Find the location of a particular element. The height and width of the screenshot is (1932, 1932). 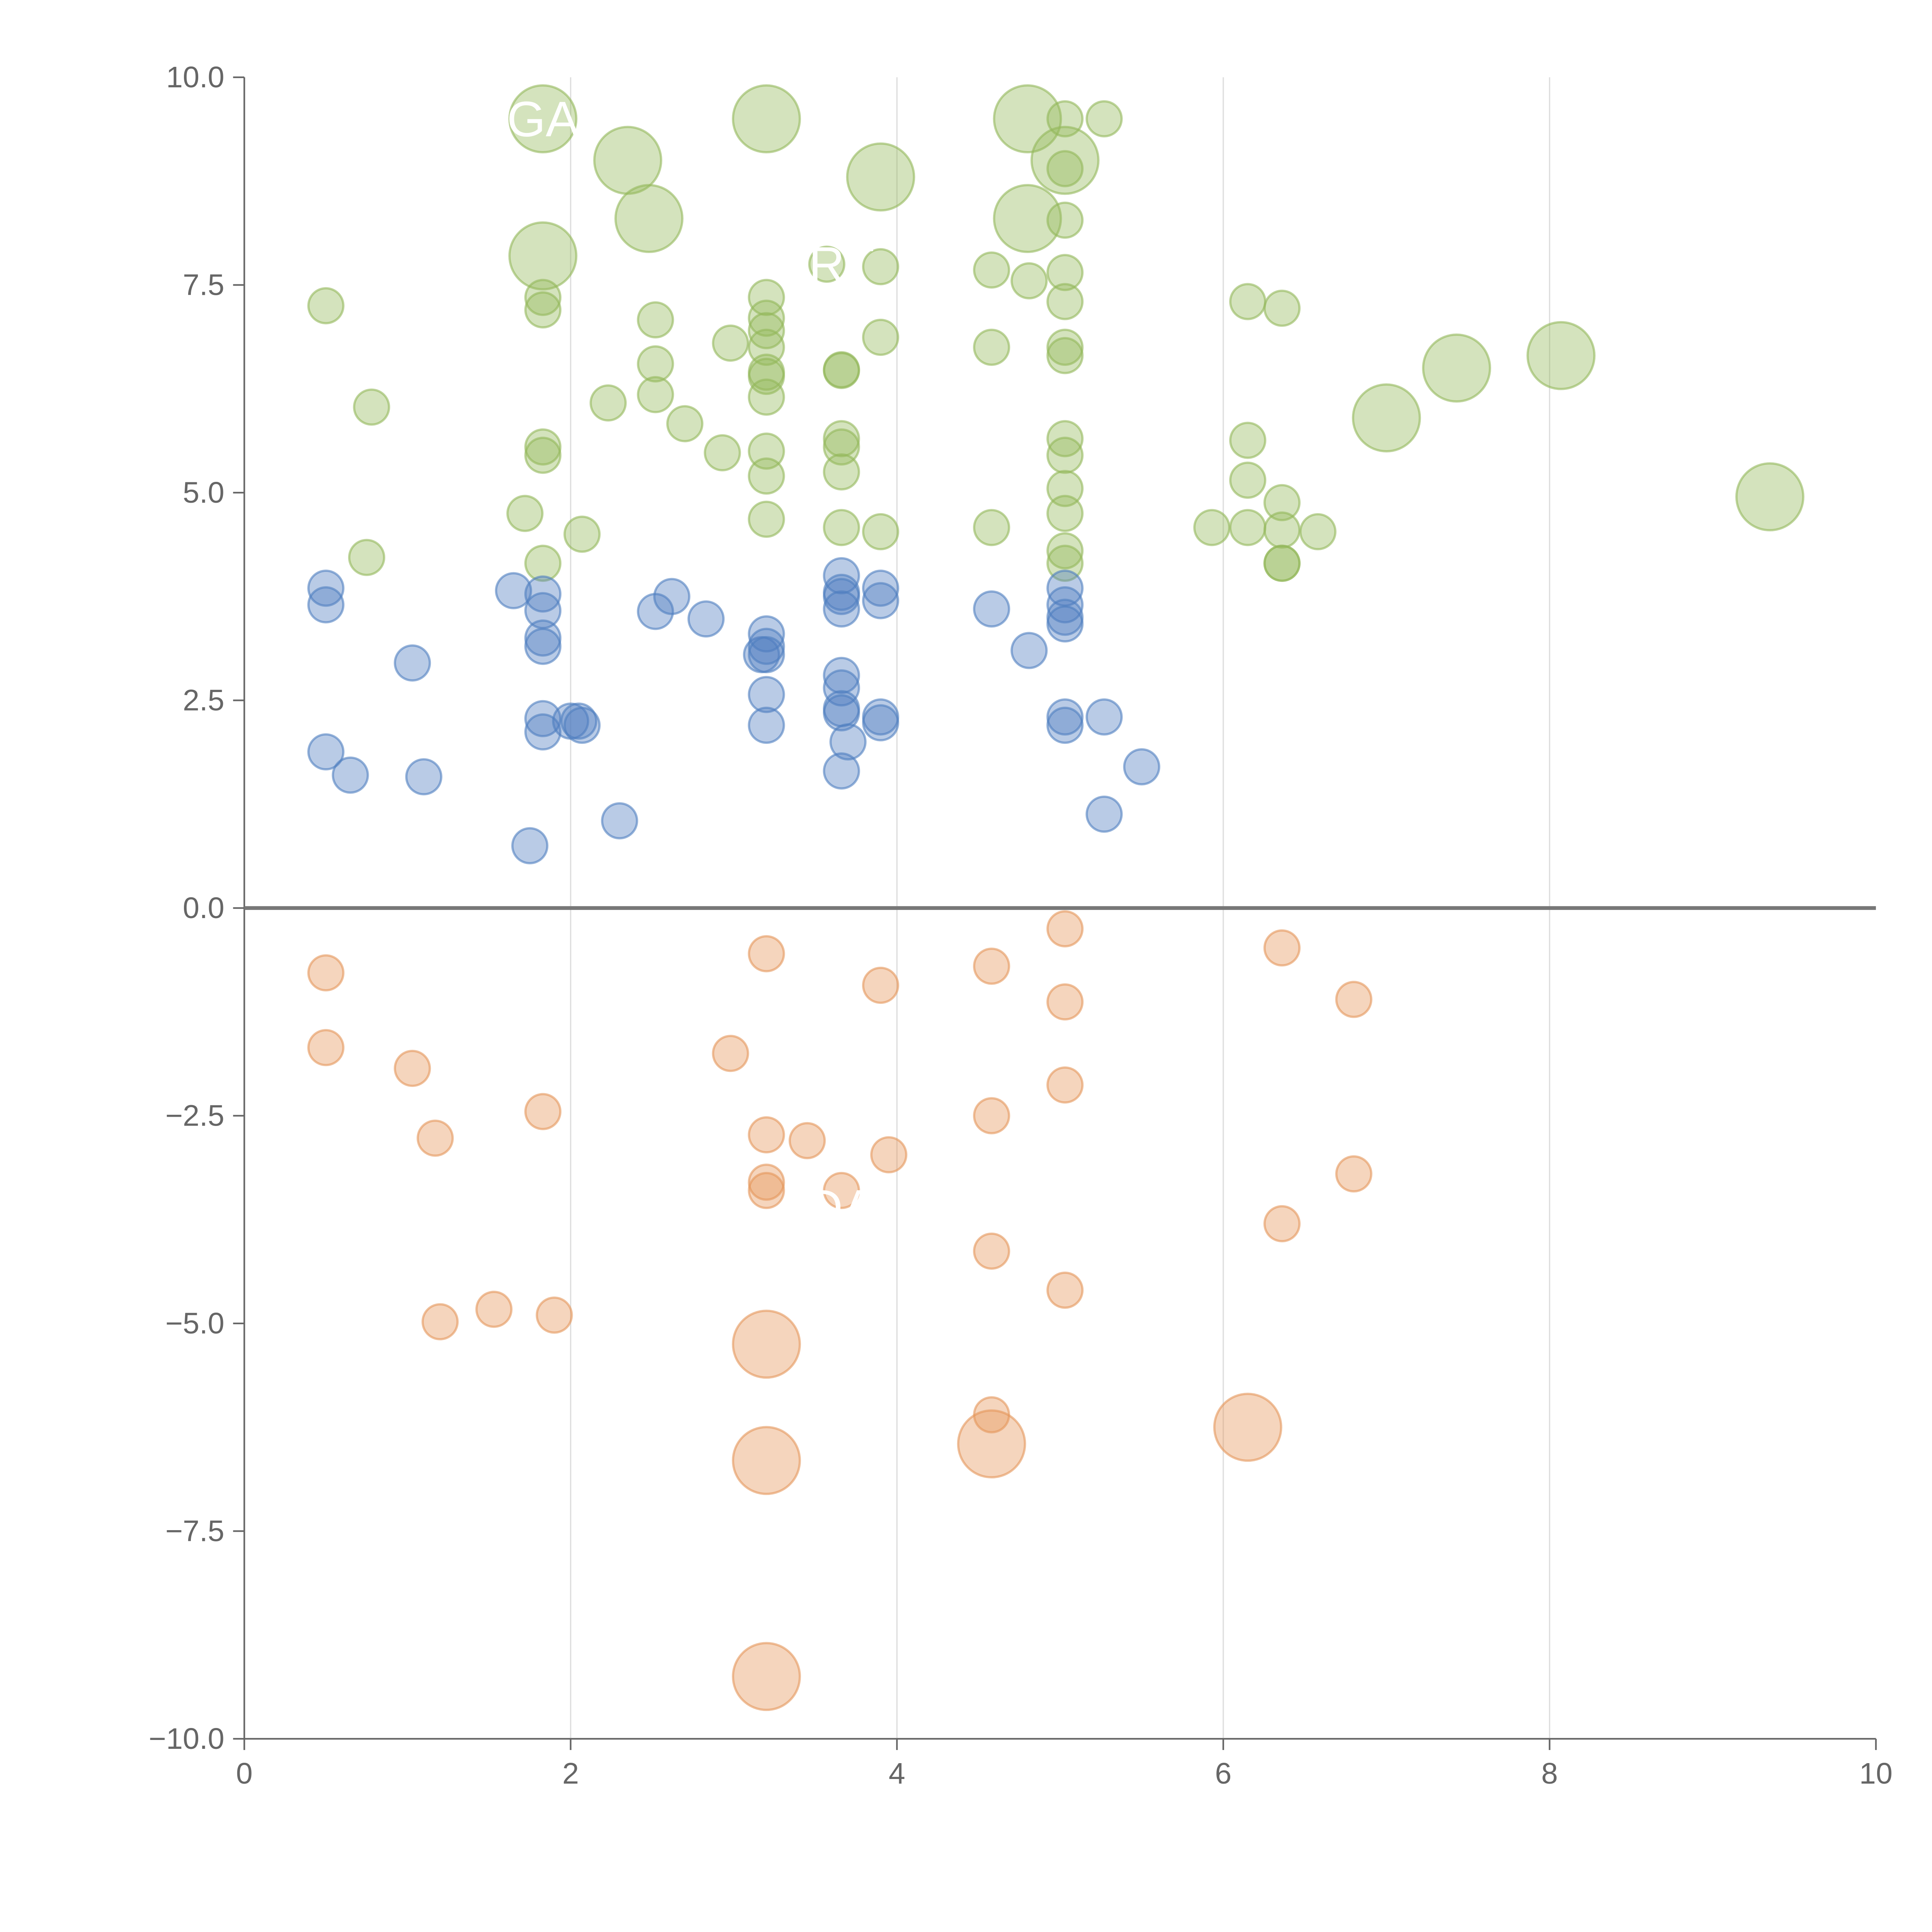

x-tick-label: 10 is located at coordinates (1876, 1773).